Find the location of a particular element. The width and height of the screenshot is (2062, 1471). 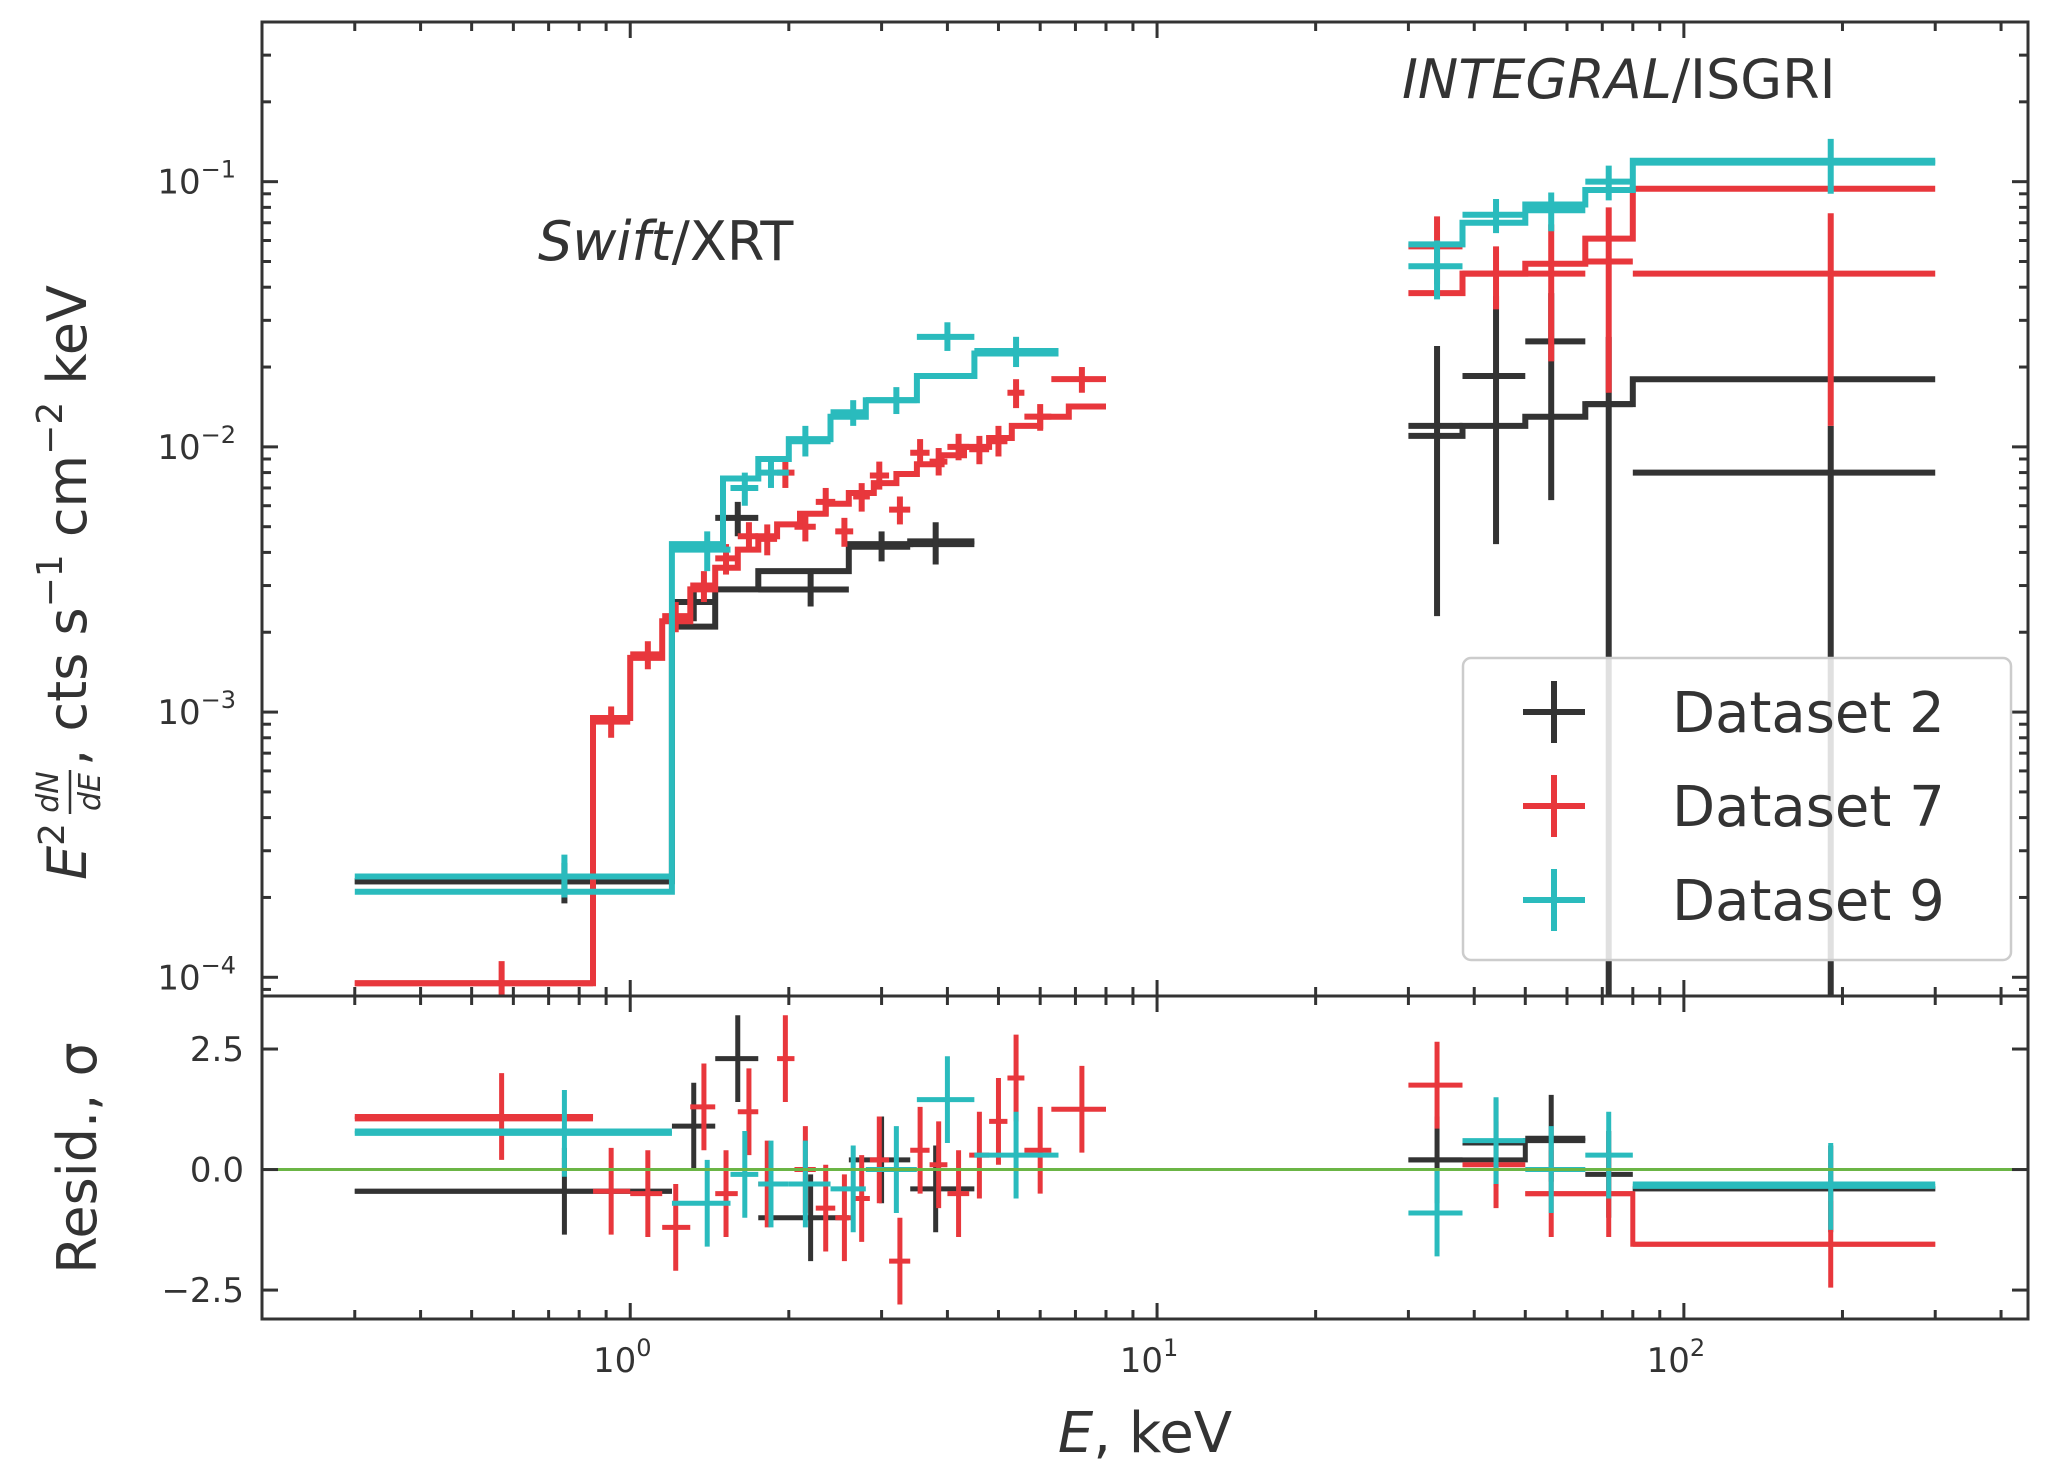

legend-label: Dataset 2 is located at coordinates (1808, 713).